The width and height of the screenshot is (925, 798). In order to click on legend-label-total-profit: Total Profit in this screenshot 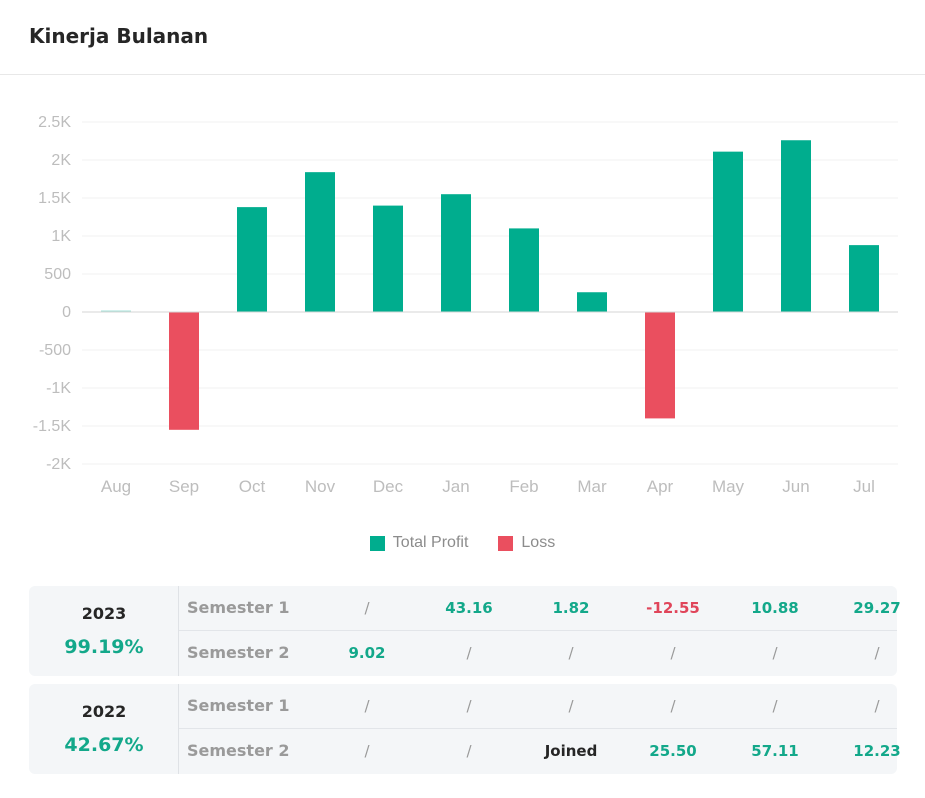, I will do `click(430, 542)`.